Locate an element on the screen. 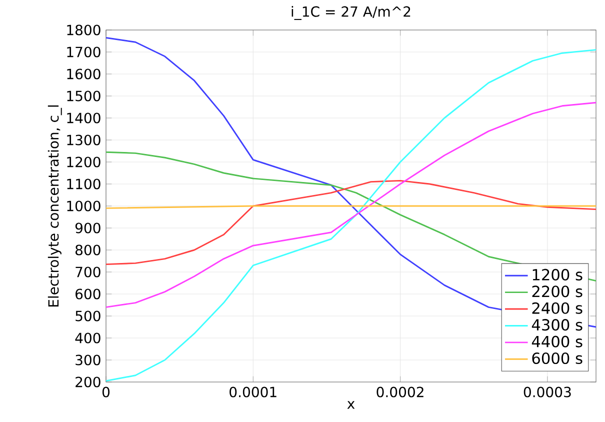 The image size is (605, 422). y-tick-label: 700 is located at coordinates (88, 272).